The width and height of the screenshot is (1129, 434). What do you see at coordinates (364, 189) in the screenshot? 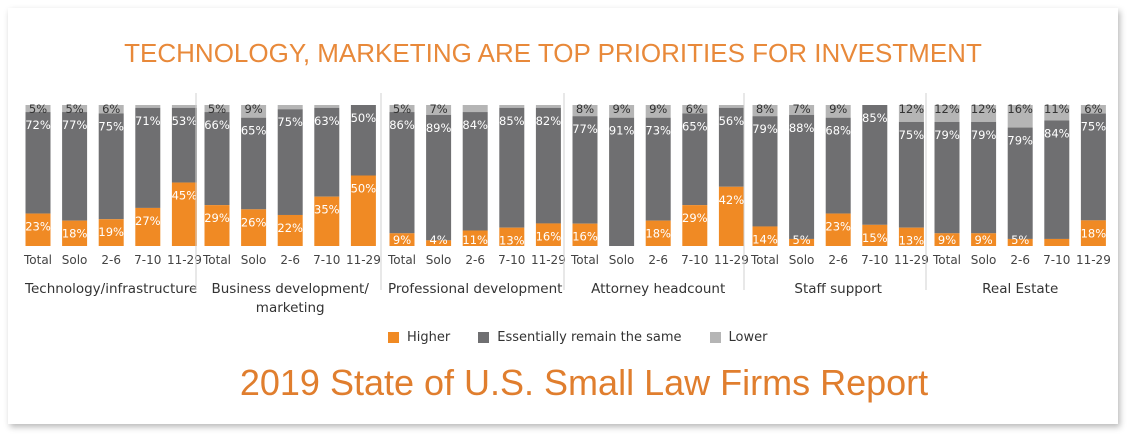
I see `data-label-higher: 50%` at bounding box center [364, 189].